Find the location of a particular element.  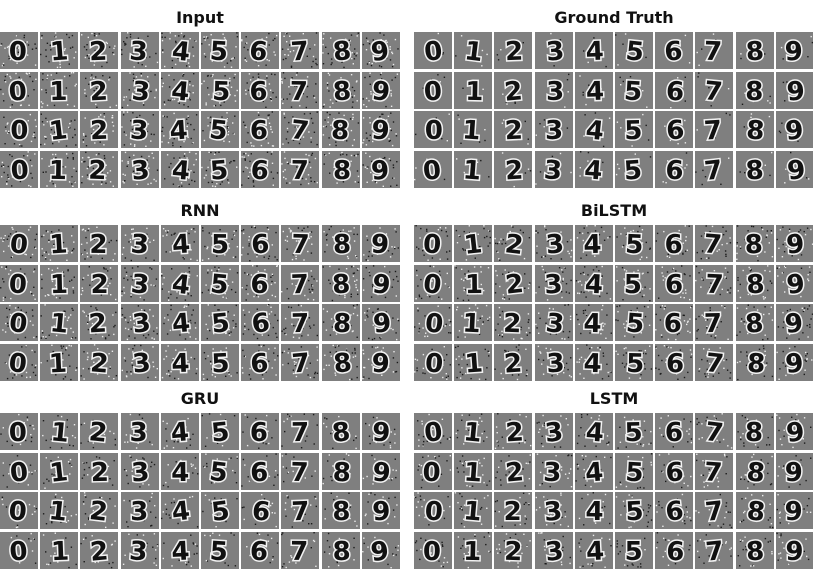

digit-image: 44 is located at coordinates (594, 90).